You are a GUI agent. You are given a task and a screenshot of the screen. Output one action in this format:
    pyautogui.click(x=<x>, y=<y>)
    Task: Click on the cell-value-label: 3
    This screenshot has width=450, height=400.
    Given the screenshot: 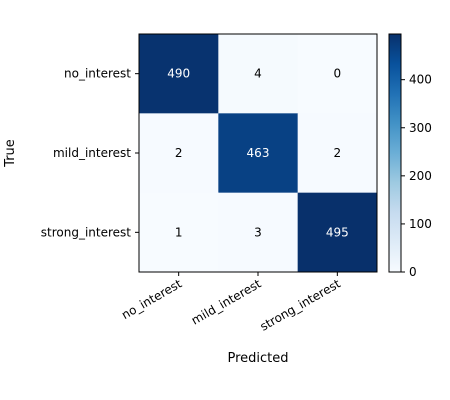 What is the action you would take?
    pyautogui.click(x=258, y=232)
    